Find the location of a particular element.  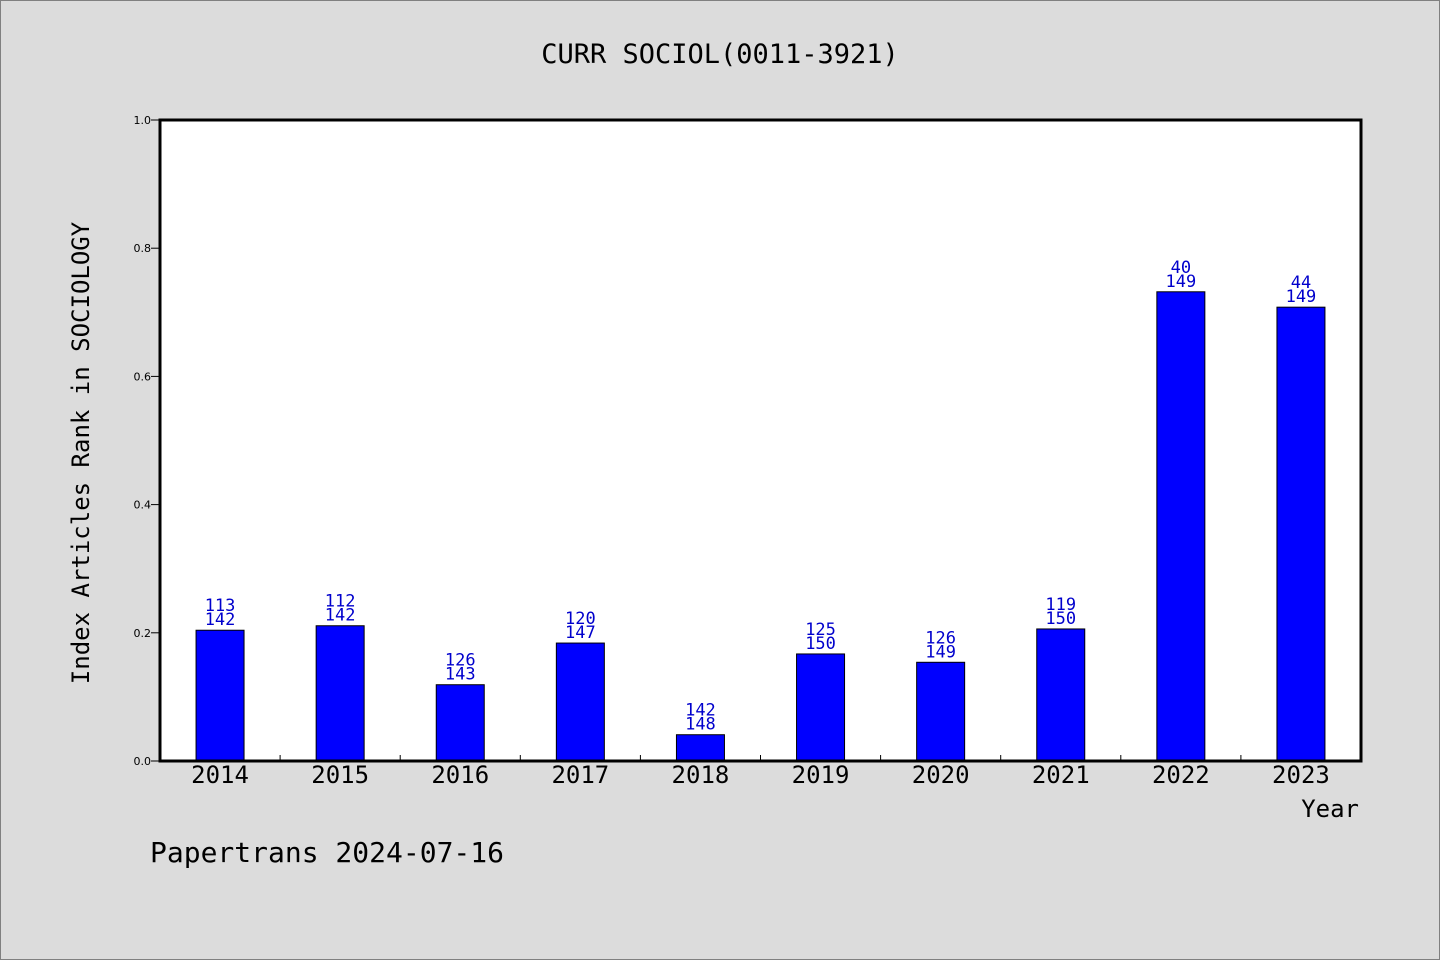

bar-2019 is located at coordinates (821, 707).